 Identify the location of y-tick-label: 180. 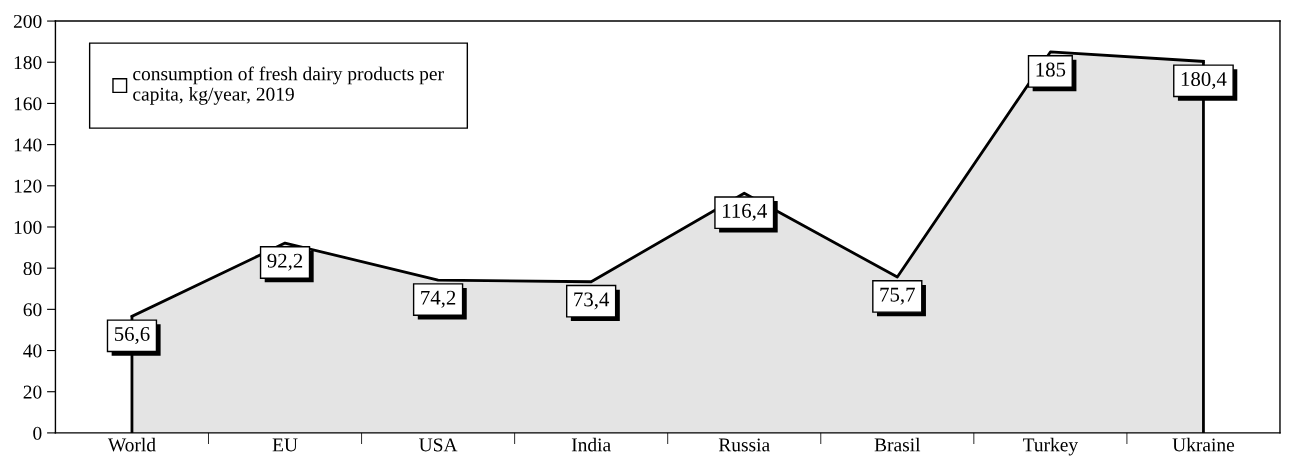
(28, 63).